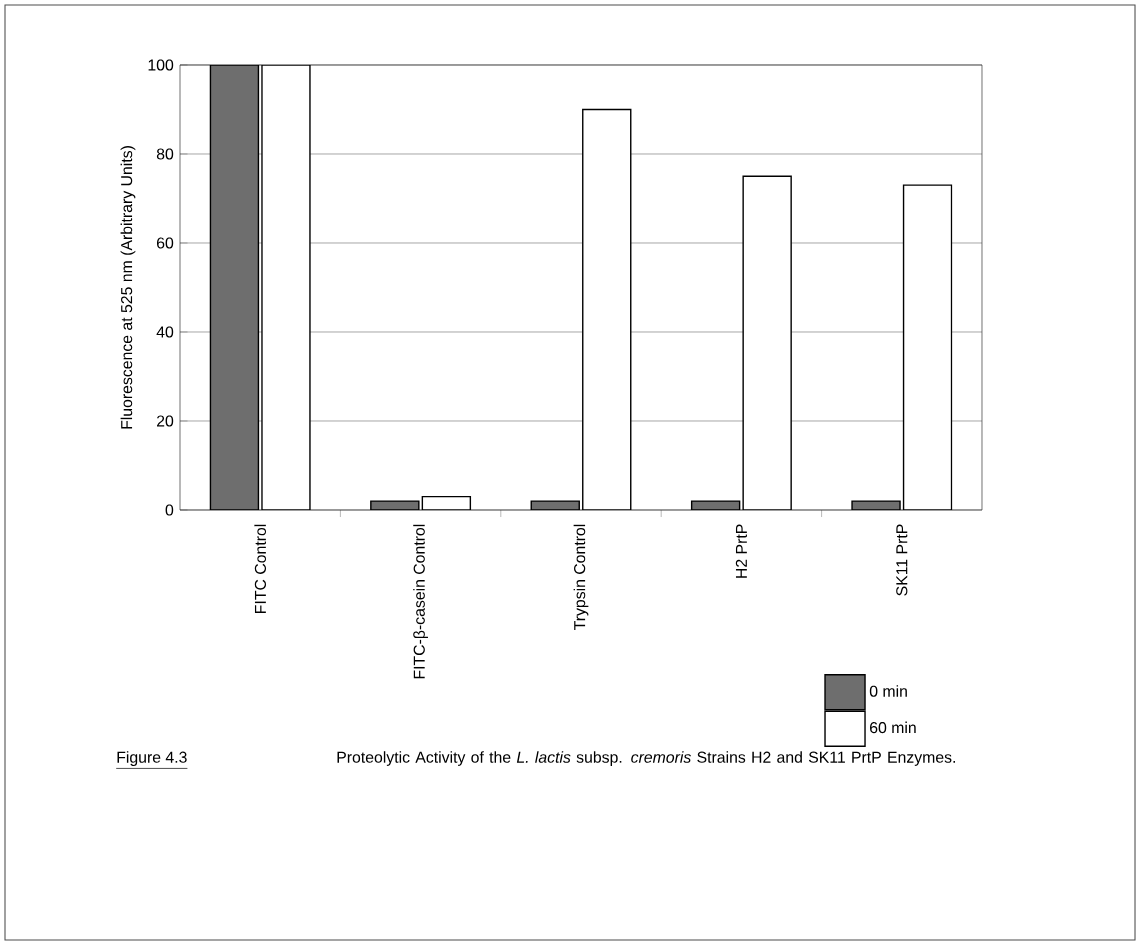 This screenshot has height=945, width=1140. Describe the element at coordinates (893, 727) in the screenshot. I see `legend-label: 60 min` at that location.